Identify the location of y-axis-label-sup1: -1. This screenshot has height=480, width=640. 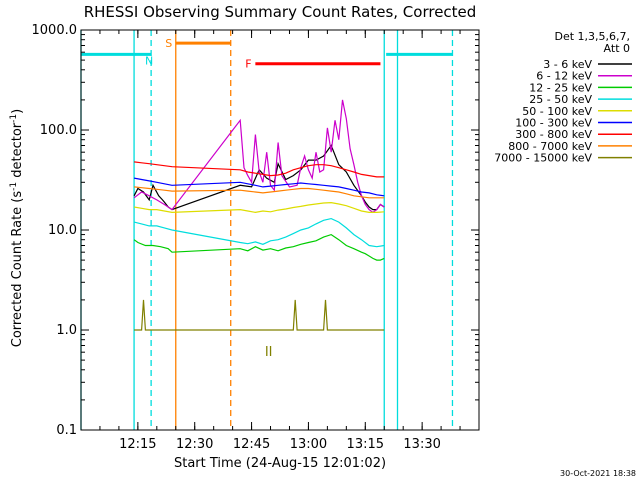
(14, 186).